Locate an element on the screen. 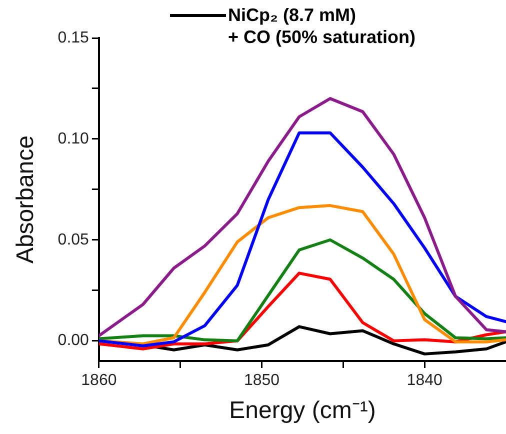 The height and width of the screenshot is (434, 506). legend-label: NiCp₂ (8.7 mM) + CO (50% saturation) is located at coordinates (322, 26).